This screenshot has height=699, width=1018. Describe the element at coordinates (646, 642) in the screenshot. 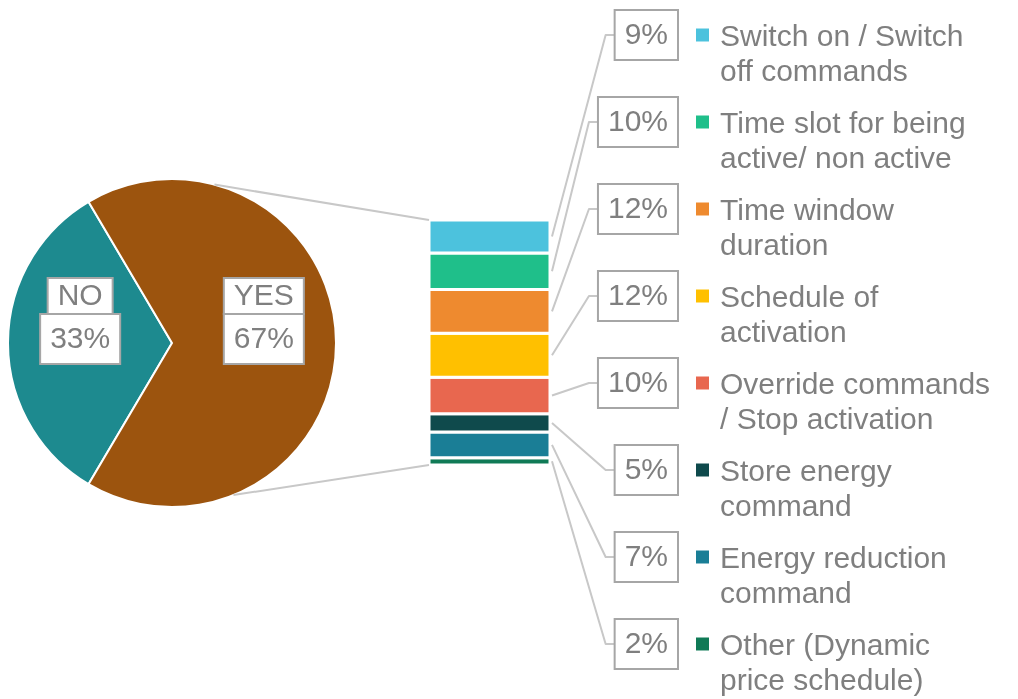

I see `data-label: 2%` at that location.